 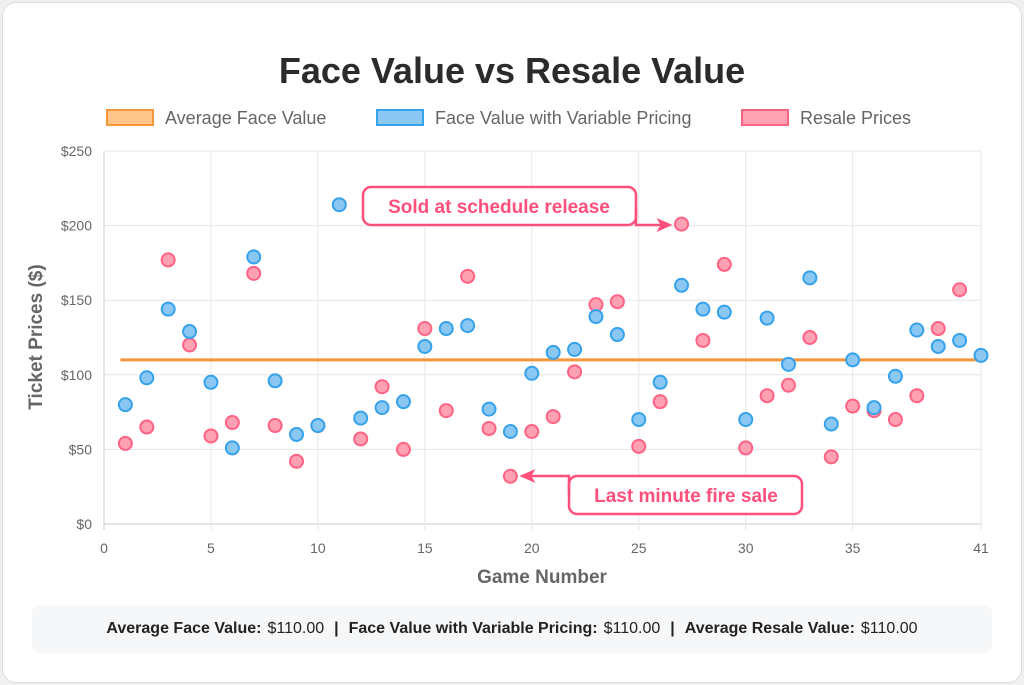 I want to click on y-tick-label: $50, so click(x=81, y=449).